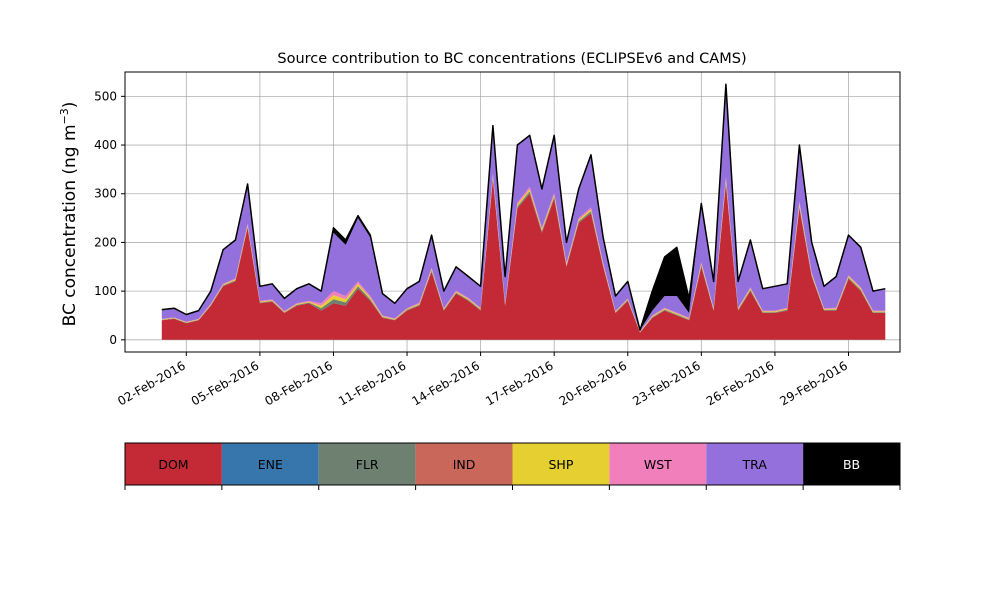 The height and width of the screenshot is (600, 1000). I want to click on legend-swatch-tra, so click(755, 464).